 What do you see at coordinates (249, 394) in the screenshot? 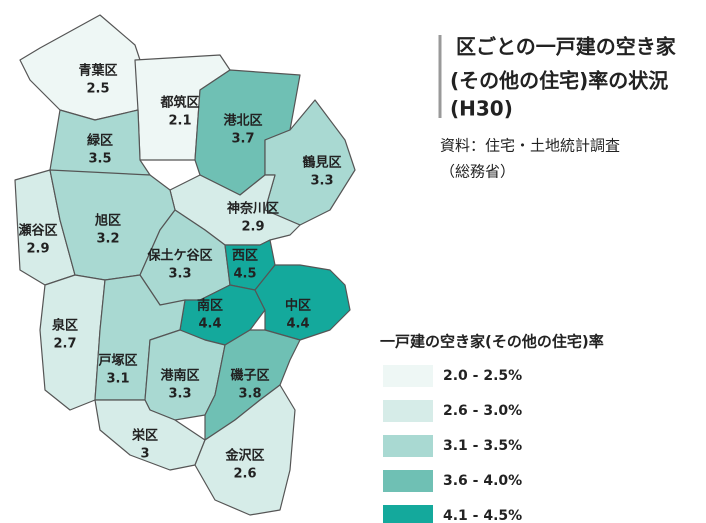
I see `ward-value: 3.8` at bounding box center [249, 394].